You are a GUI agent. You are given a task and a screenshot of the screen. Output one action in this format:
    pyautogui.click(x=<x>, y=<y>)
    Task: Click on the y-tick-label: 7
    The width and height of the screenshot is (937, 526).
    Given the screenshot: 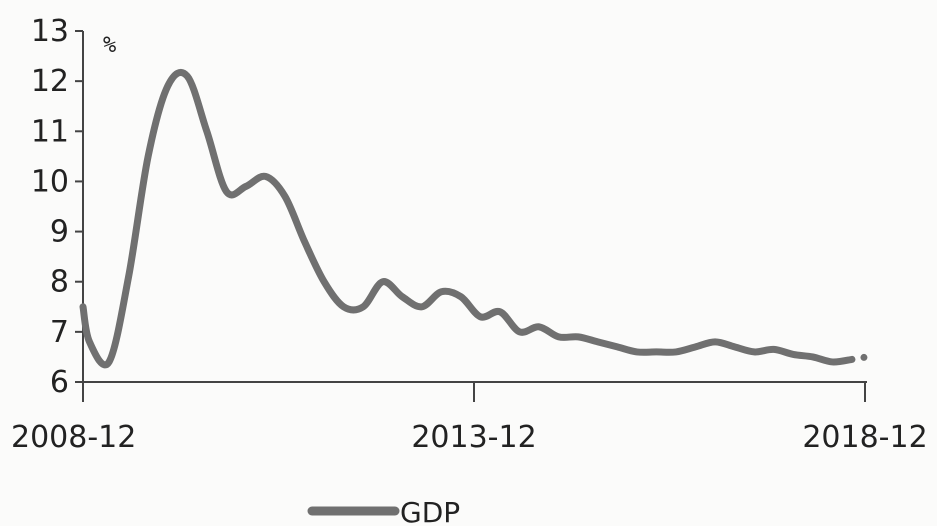 What is the action you would take?
    pyautogui.click(x=59, y=332)
    